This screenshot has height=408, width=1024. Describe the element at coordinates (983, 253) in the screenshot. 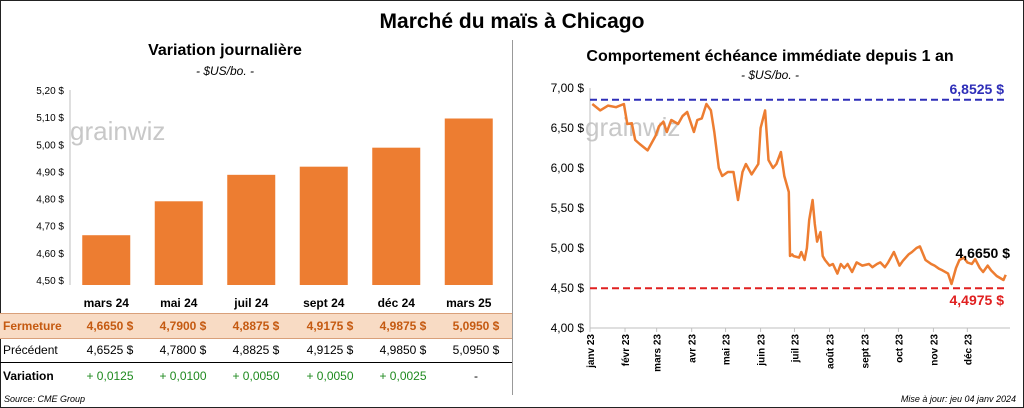

I see `last-value-label: 4,6650 $` at that location.